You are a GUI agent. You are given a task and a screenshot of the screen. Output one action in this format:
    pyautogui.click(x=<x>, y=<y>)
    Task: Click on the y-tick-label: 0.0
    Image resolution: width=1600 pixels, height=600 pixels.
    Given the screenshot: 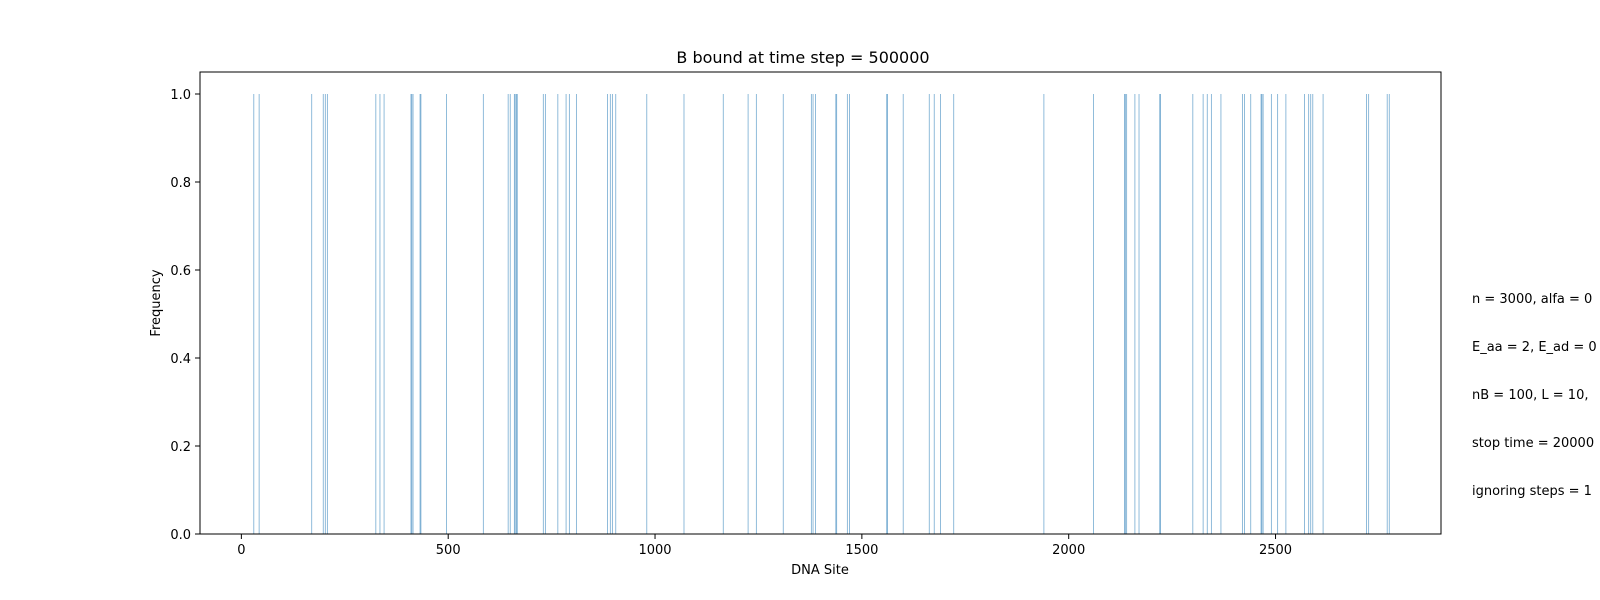 What is the action you would take?
    pyautogui.click(x=180, y=535)
    